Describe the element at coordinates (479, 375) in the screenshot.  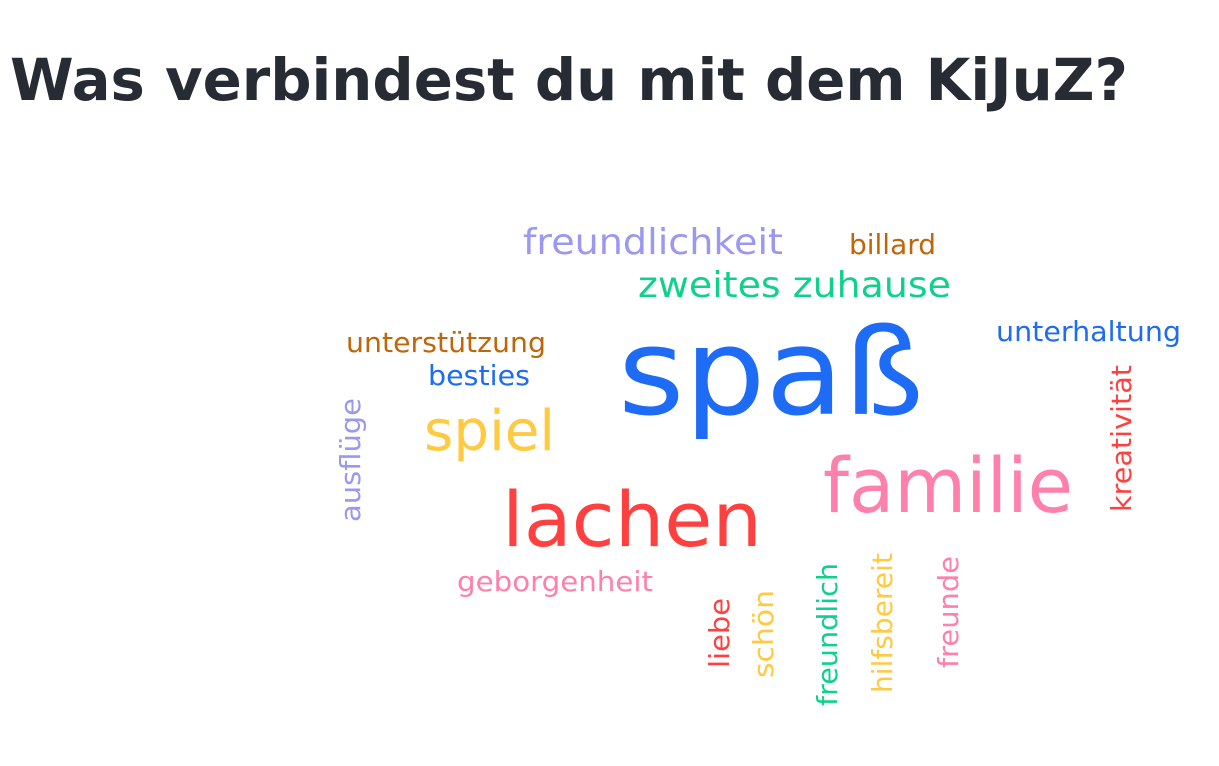
I see `word: besties` at that location.